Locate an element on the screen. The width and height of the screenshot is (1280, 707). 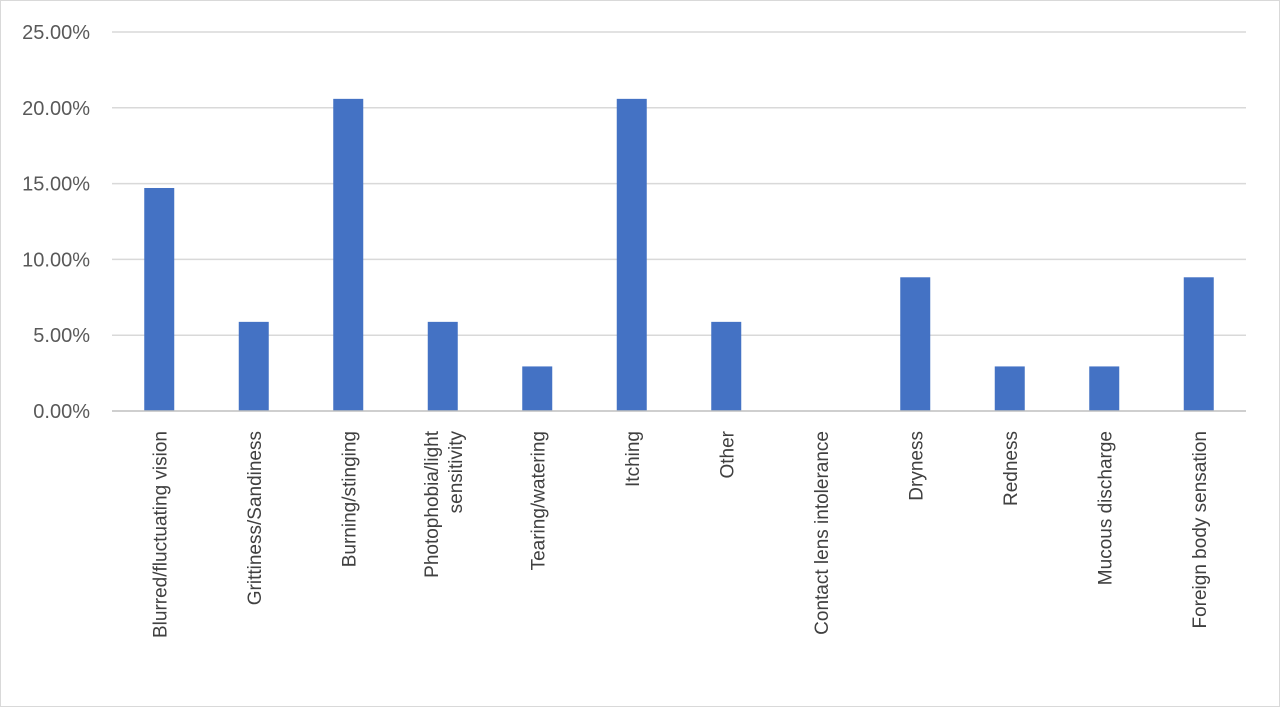
x-tick-label-line: Redness is located at coordinates (1011, 468).